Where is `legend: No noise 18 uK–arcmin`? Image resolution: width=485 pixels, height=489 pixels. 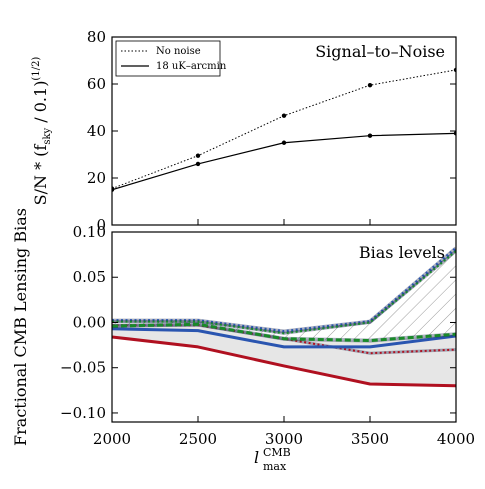 legend: No noise 18 uK–arcmin is located at coordinates (171, 58).